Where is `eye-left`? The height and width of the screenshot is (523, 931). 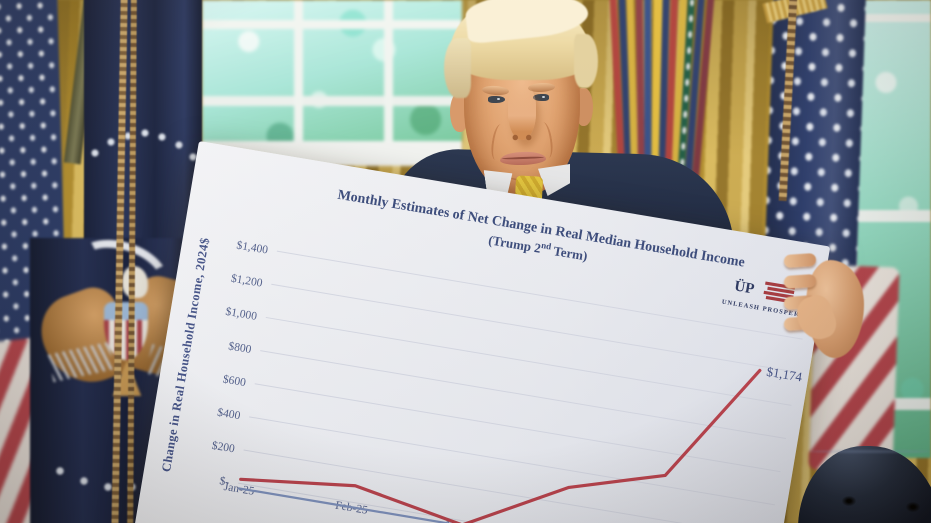 eye-left is located at coordinates (496, 99).